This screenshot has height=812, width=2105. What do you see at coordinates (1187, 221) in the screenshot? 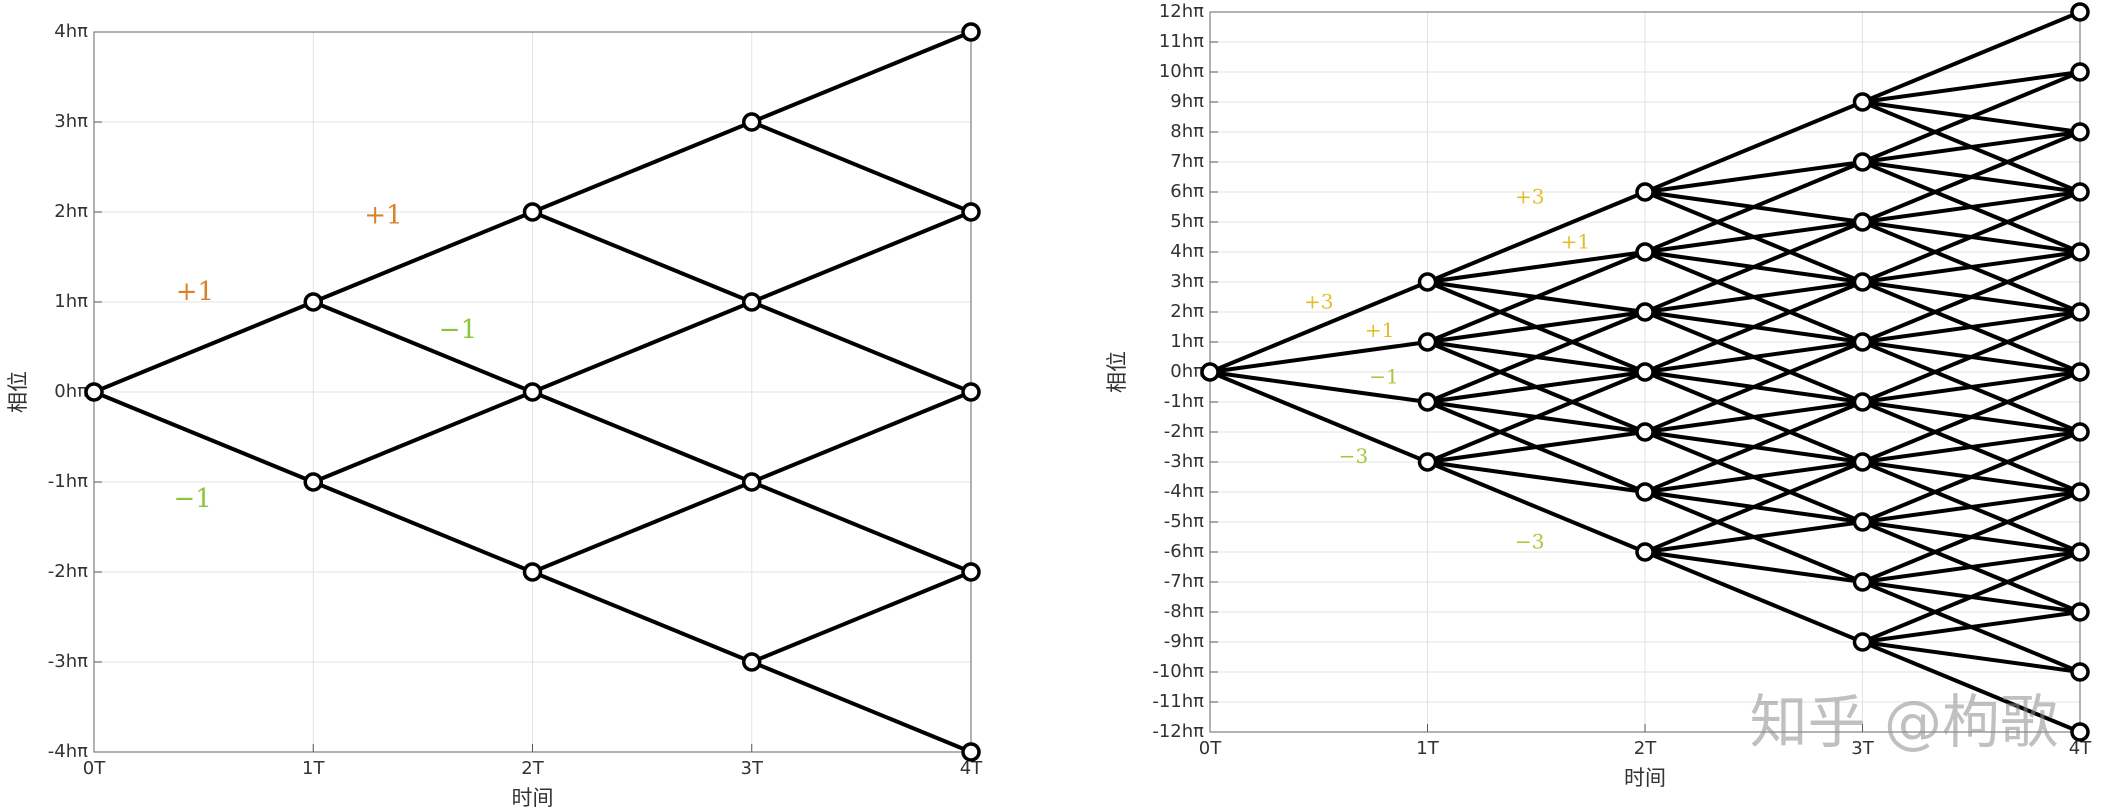
I see `y-tick-label: 5hπ` at bounding box center [1187, 221].